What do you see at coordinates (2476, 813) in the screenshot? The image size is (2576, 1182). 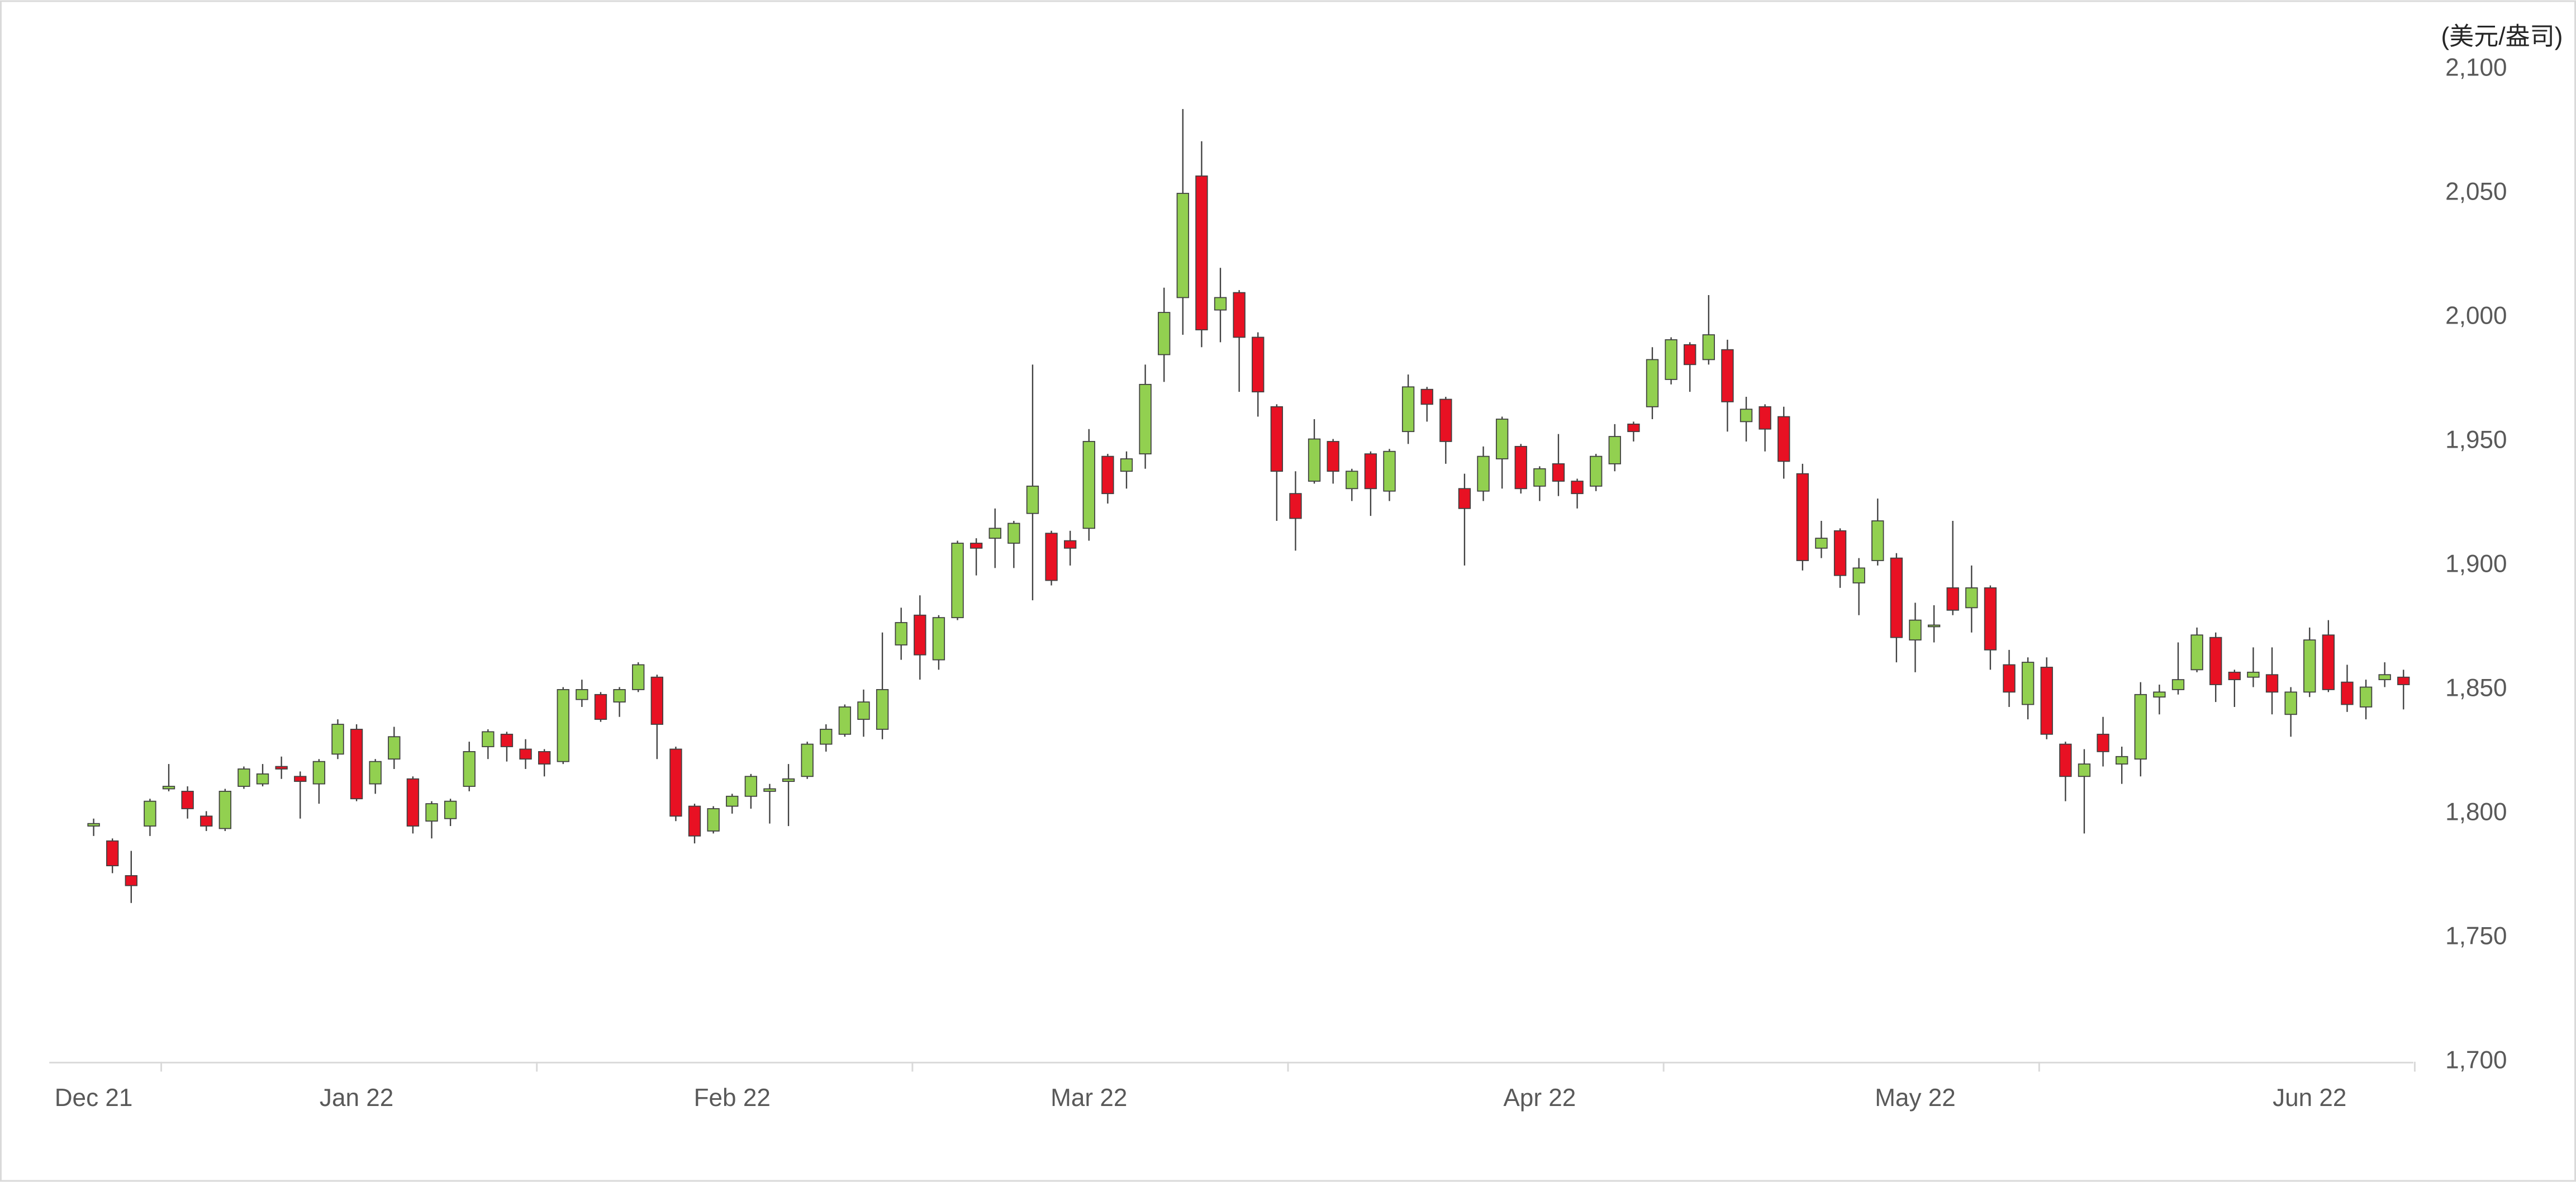 I see `y-tick-label: 1,800` at bounding box center [2476, 813].